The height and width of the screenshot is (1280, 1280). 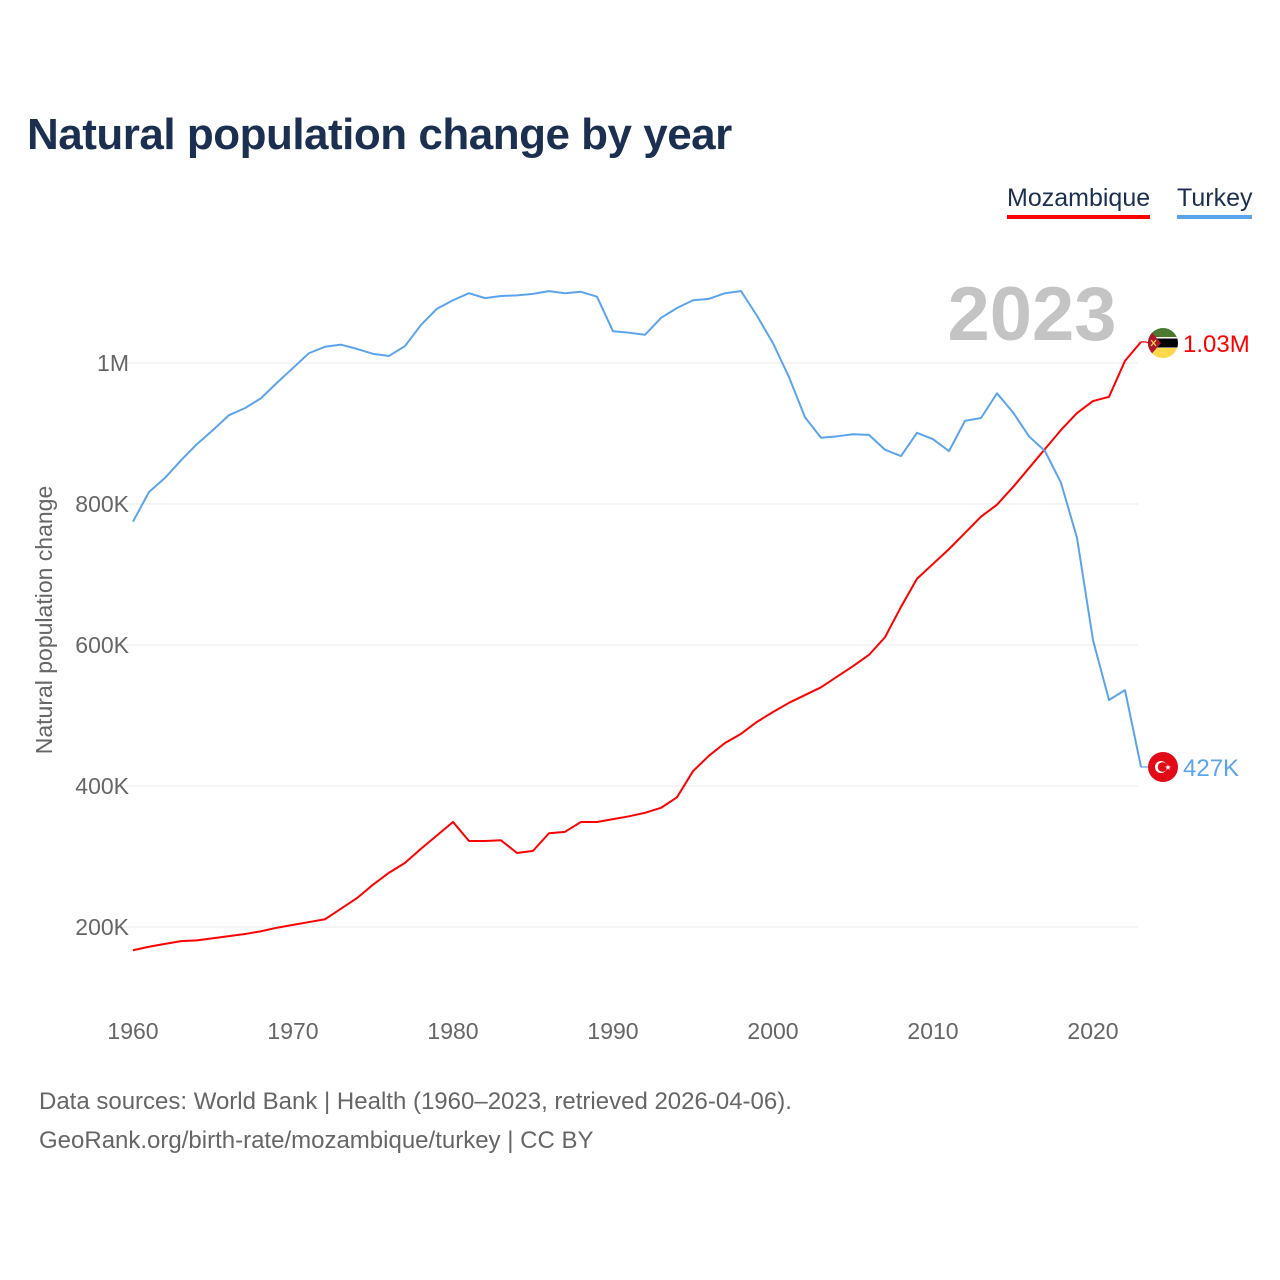 I want to click on flag-emblem, so click(x=1153, y=343).